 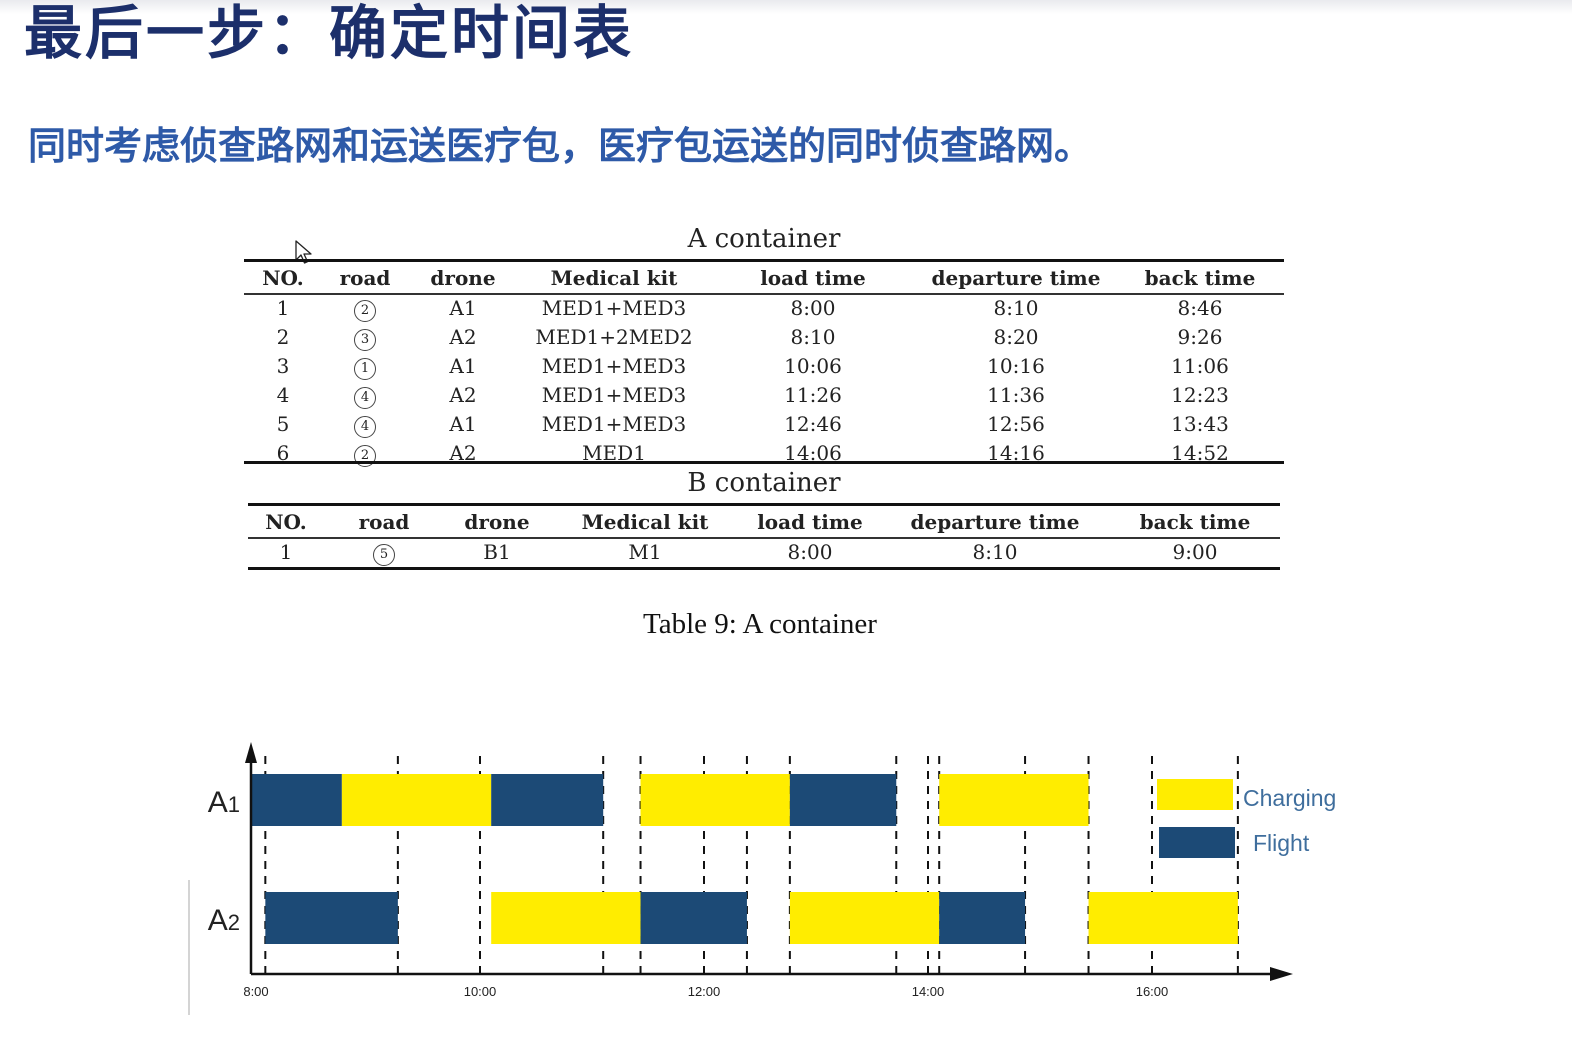 I want to click on cell-load-time: 11:26, so click(x=813, y=394).